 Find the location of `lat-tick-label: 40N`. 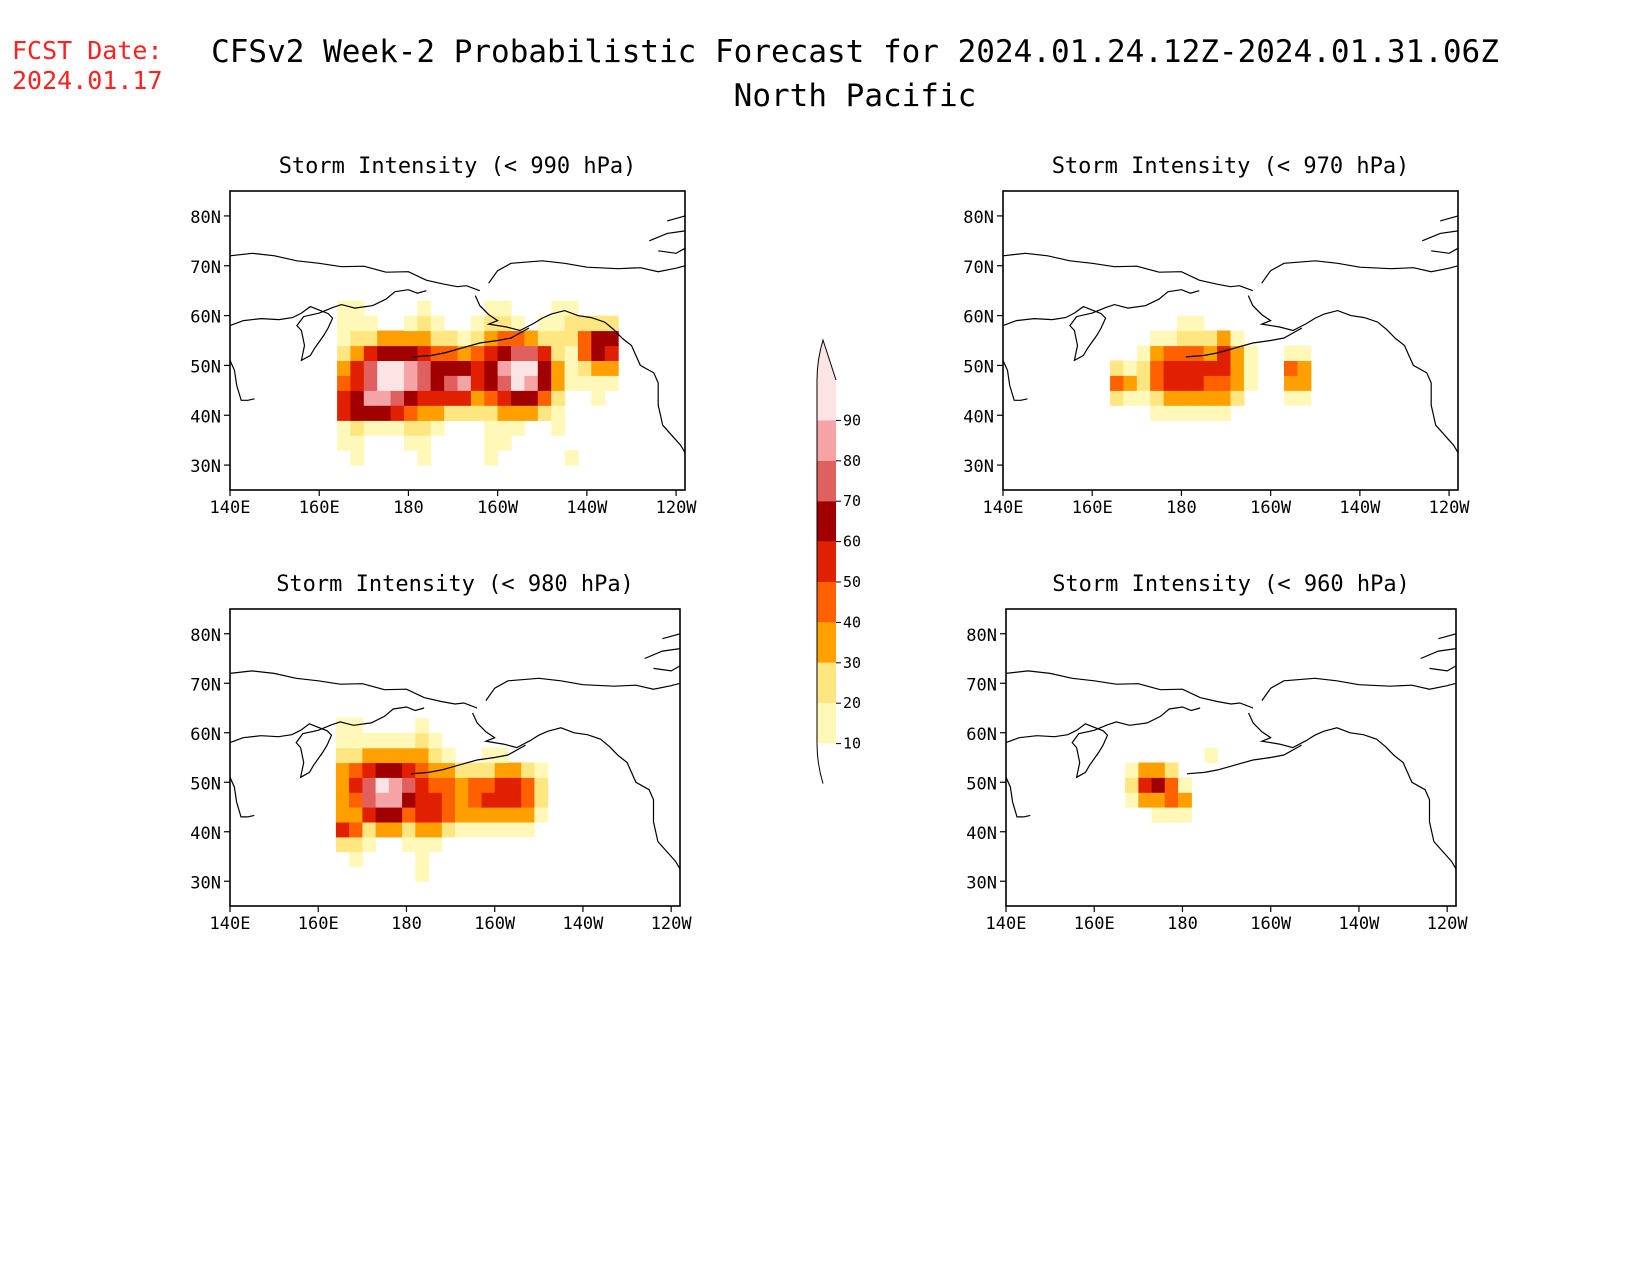

lat-tick-label: 40N is located at coordinates (981, 834).